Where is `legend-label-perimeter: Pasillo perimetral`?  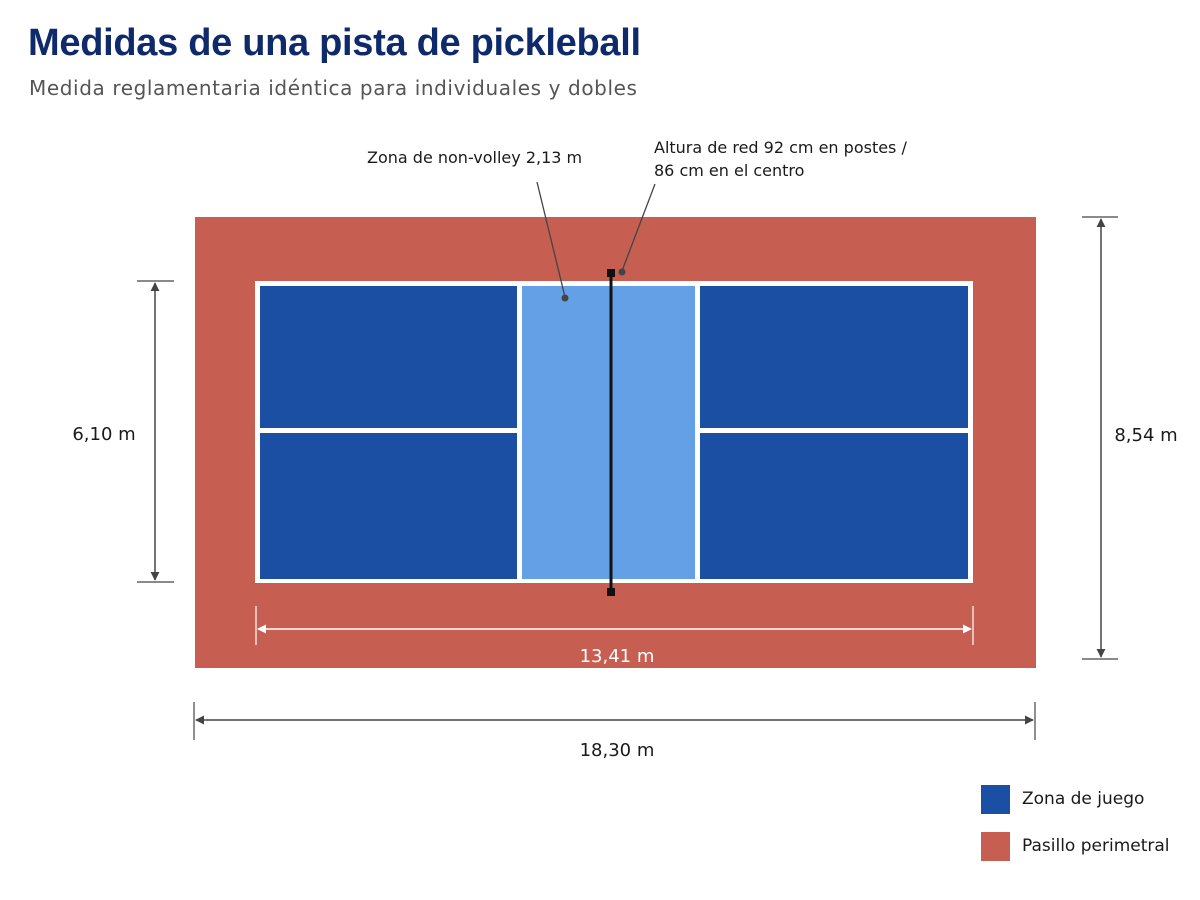
legend-label-perimeter: Pasillo perimetral is located at coordinates (1096, 846).